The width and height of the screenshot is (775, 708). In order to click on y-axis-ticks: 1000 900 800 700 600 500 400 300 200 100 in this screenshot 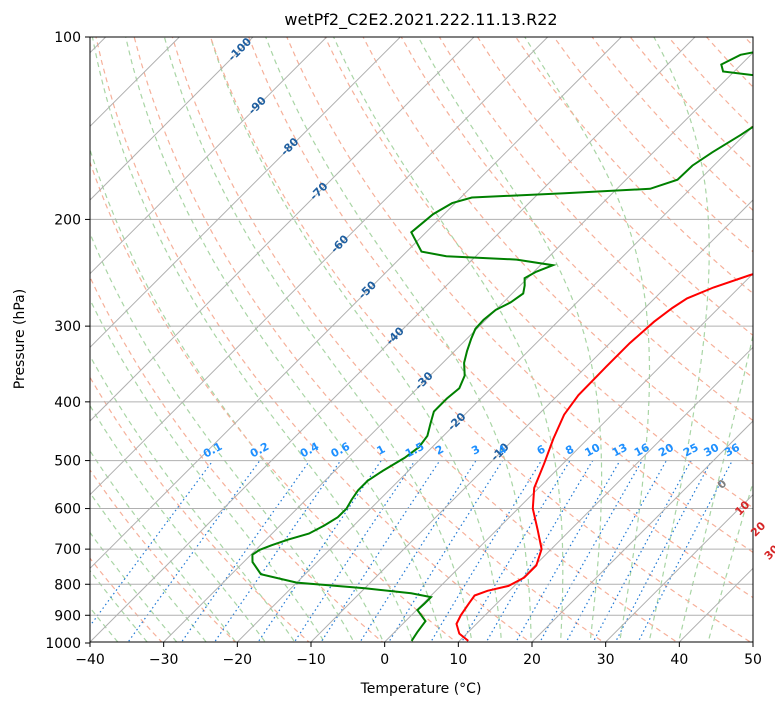, I will do `click(67, 341)`.